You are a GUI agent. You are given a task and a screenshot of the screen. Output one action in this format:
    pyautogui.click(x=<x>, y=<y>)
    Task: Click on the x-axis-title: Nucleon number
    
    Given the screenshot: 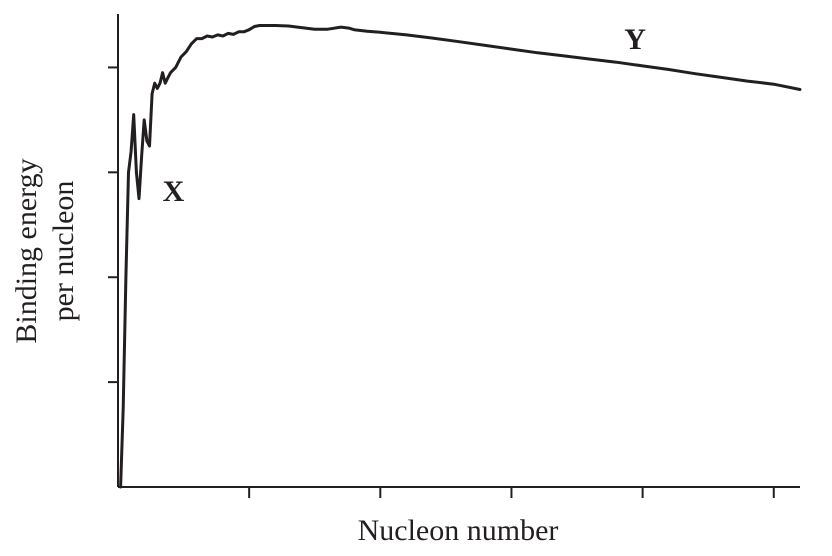 What is the action you would take?
    pyautogui.click(x=458, y=530)
    